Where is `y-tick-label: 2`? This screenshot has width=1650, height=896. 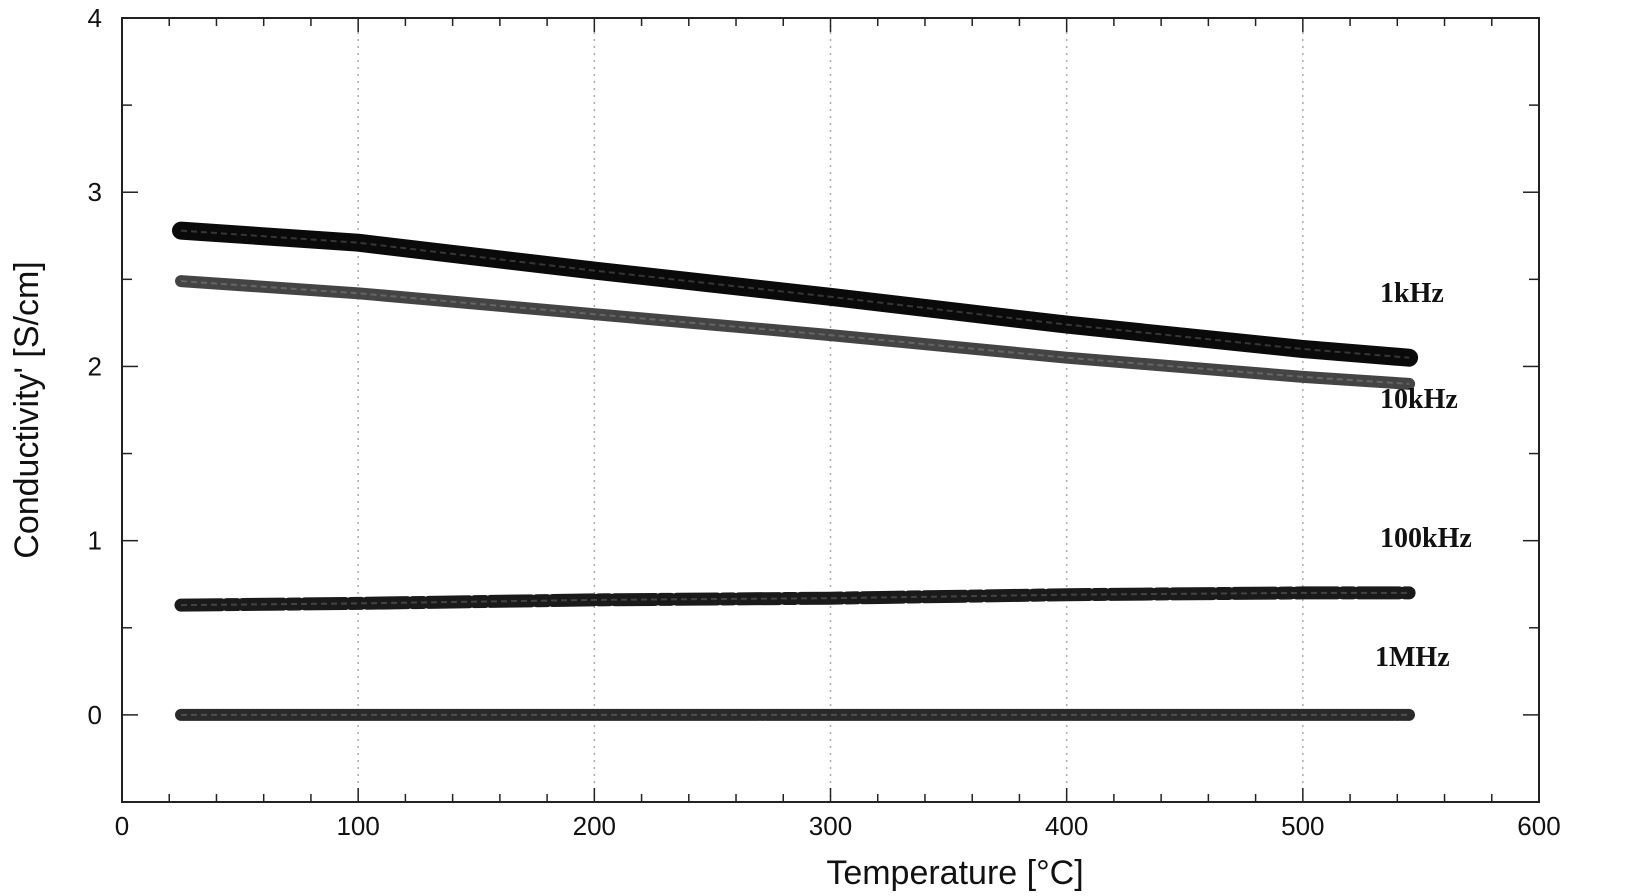
y-tick-label: 2 is located at coordinates (95, 366).